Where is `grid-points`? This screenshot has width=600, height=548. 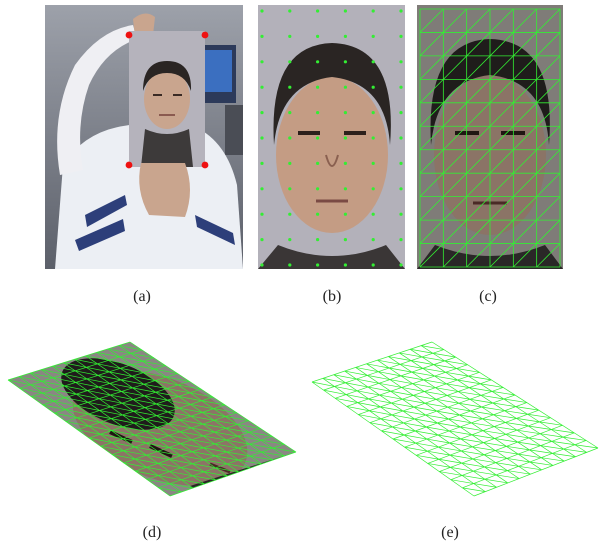
grid-points is located at coordinates (331, 138).